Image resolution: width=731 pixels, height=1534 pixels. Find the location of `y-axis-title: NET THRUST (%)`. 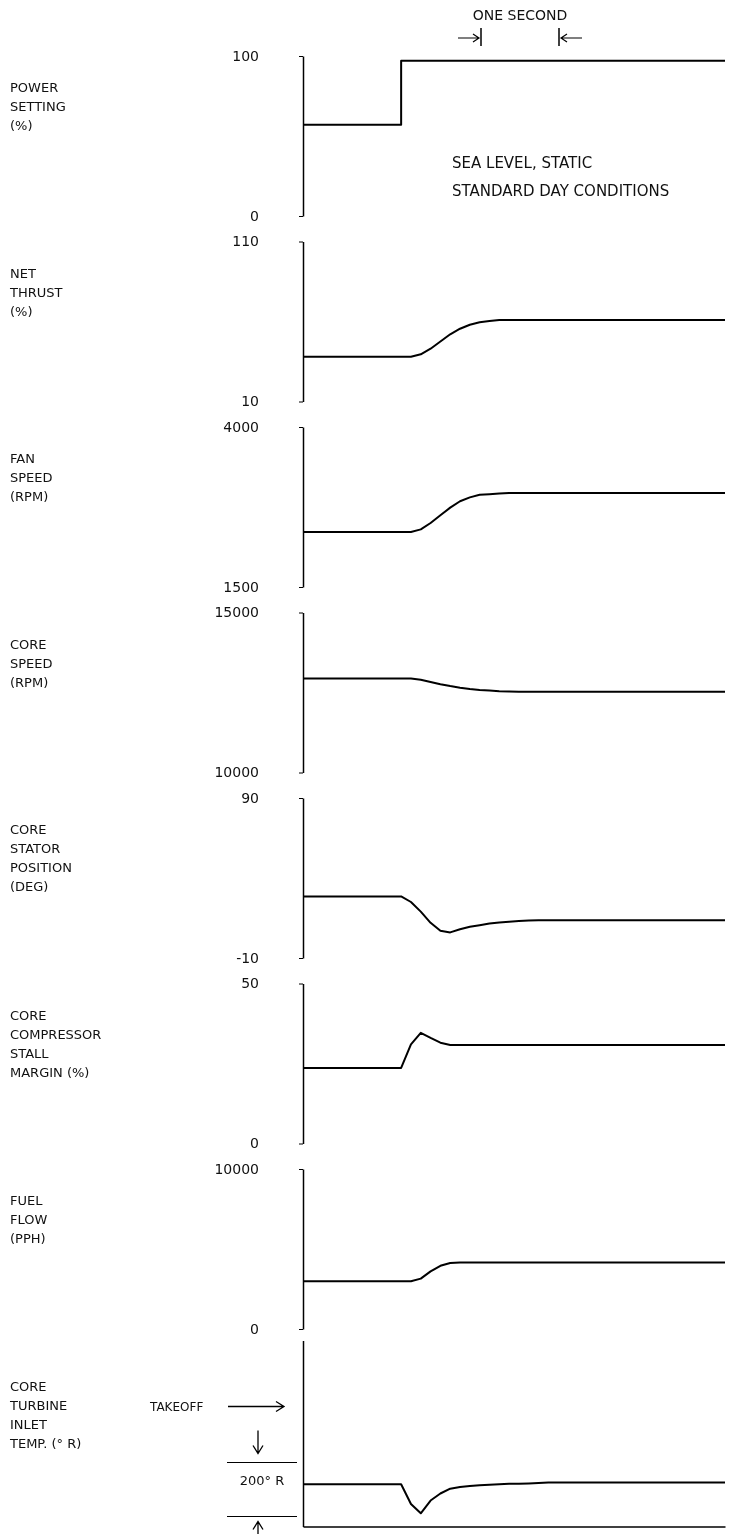

y-axis-title: NET THRUST (%) is located at coordinates (36, 292).